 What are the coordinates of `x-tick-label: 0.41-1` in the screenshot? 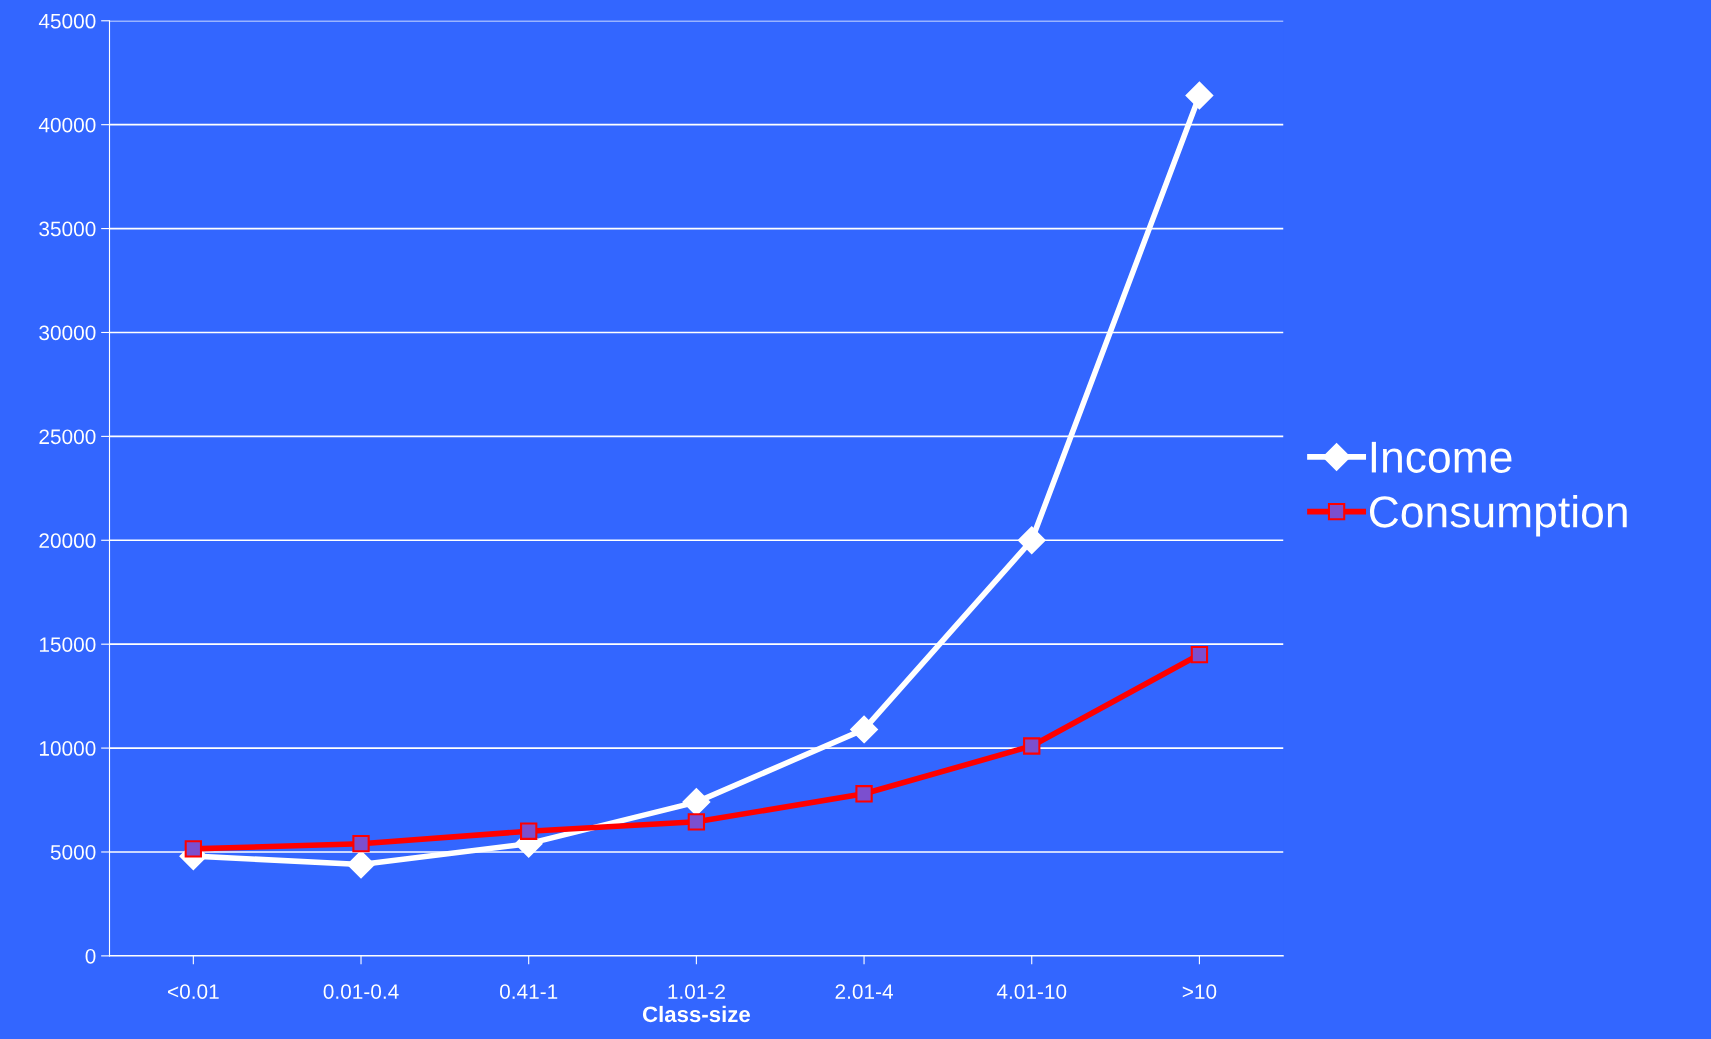 It's located at (528, 991).